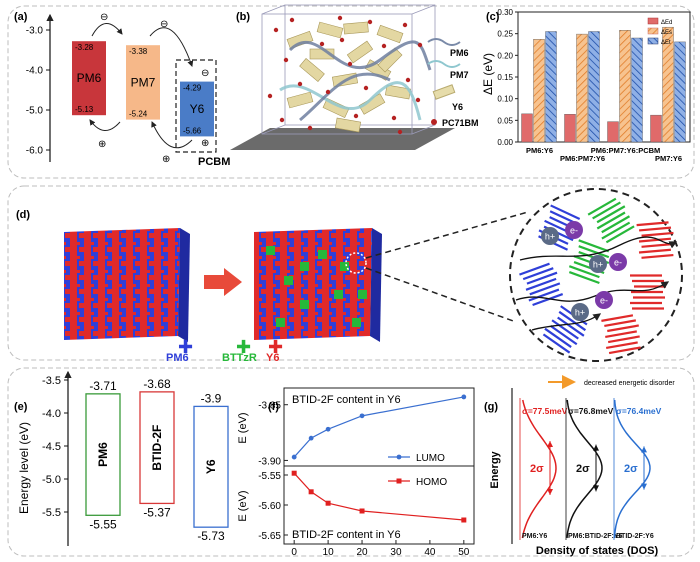  I want to click on panel-a-ticks: -3.0 -4.0 -5.0 -6.0, so click(38, 91).